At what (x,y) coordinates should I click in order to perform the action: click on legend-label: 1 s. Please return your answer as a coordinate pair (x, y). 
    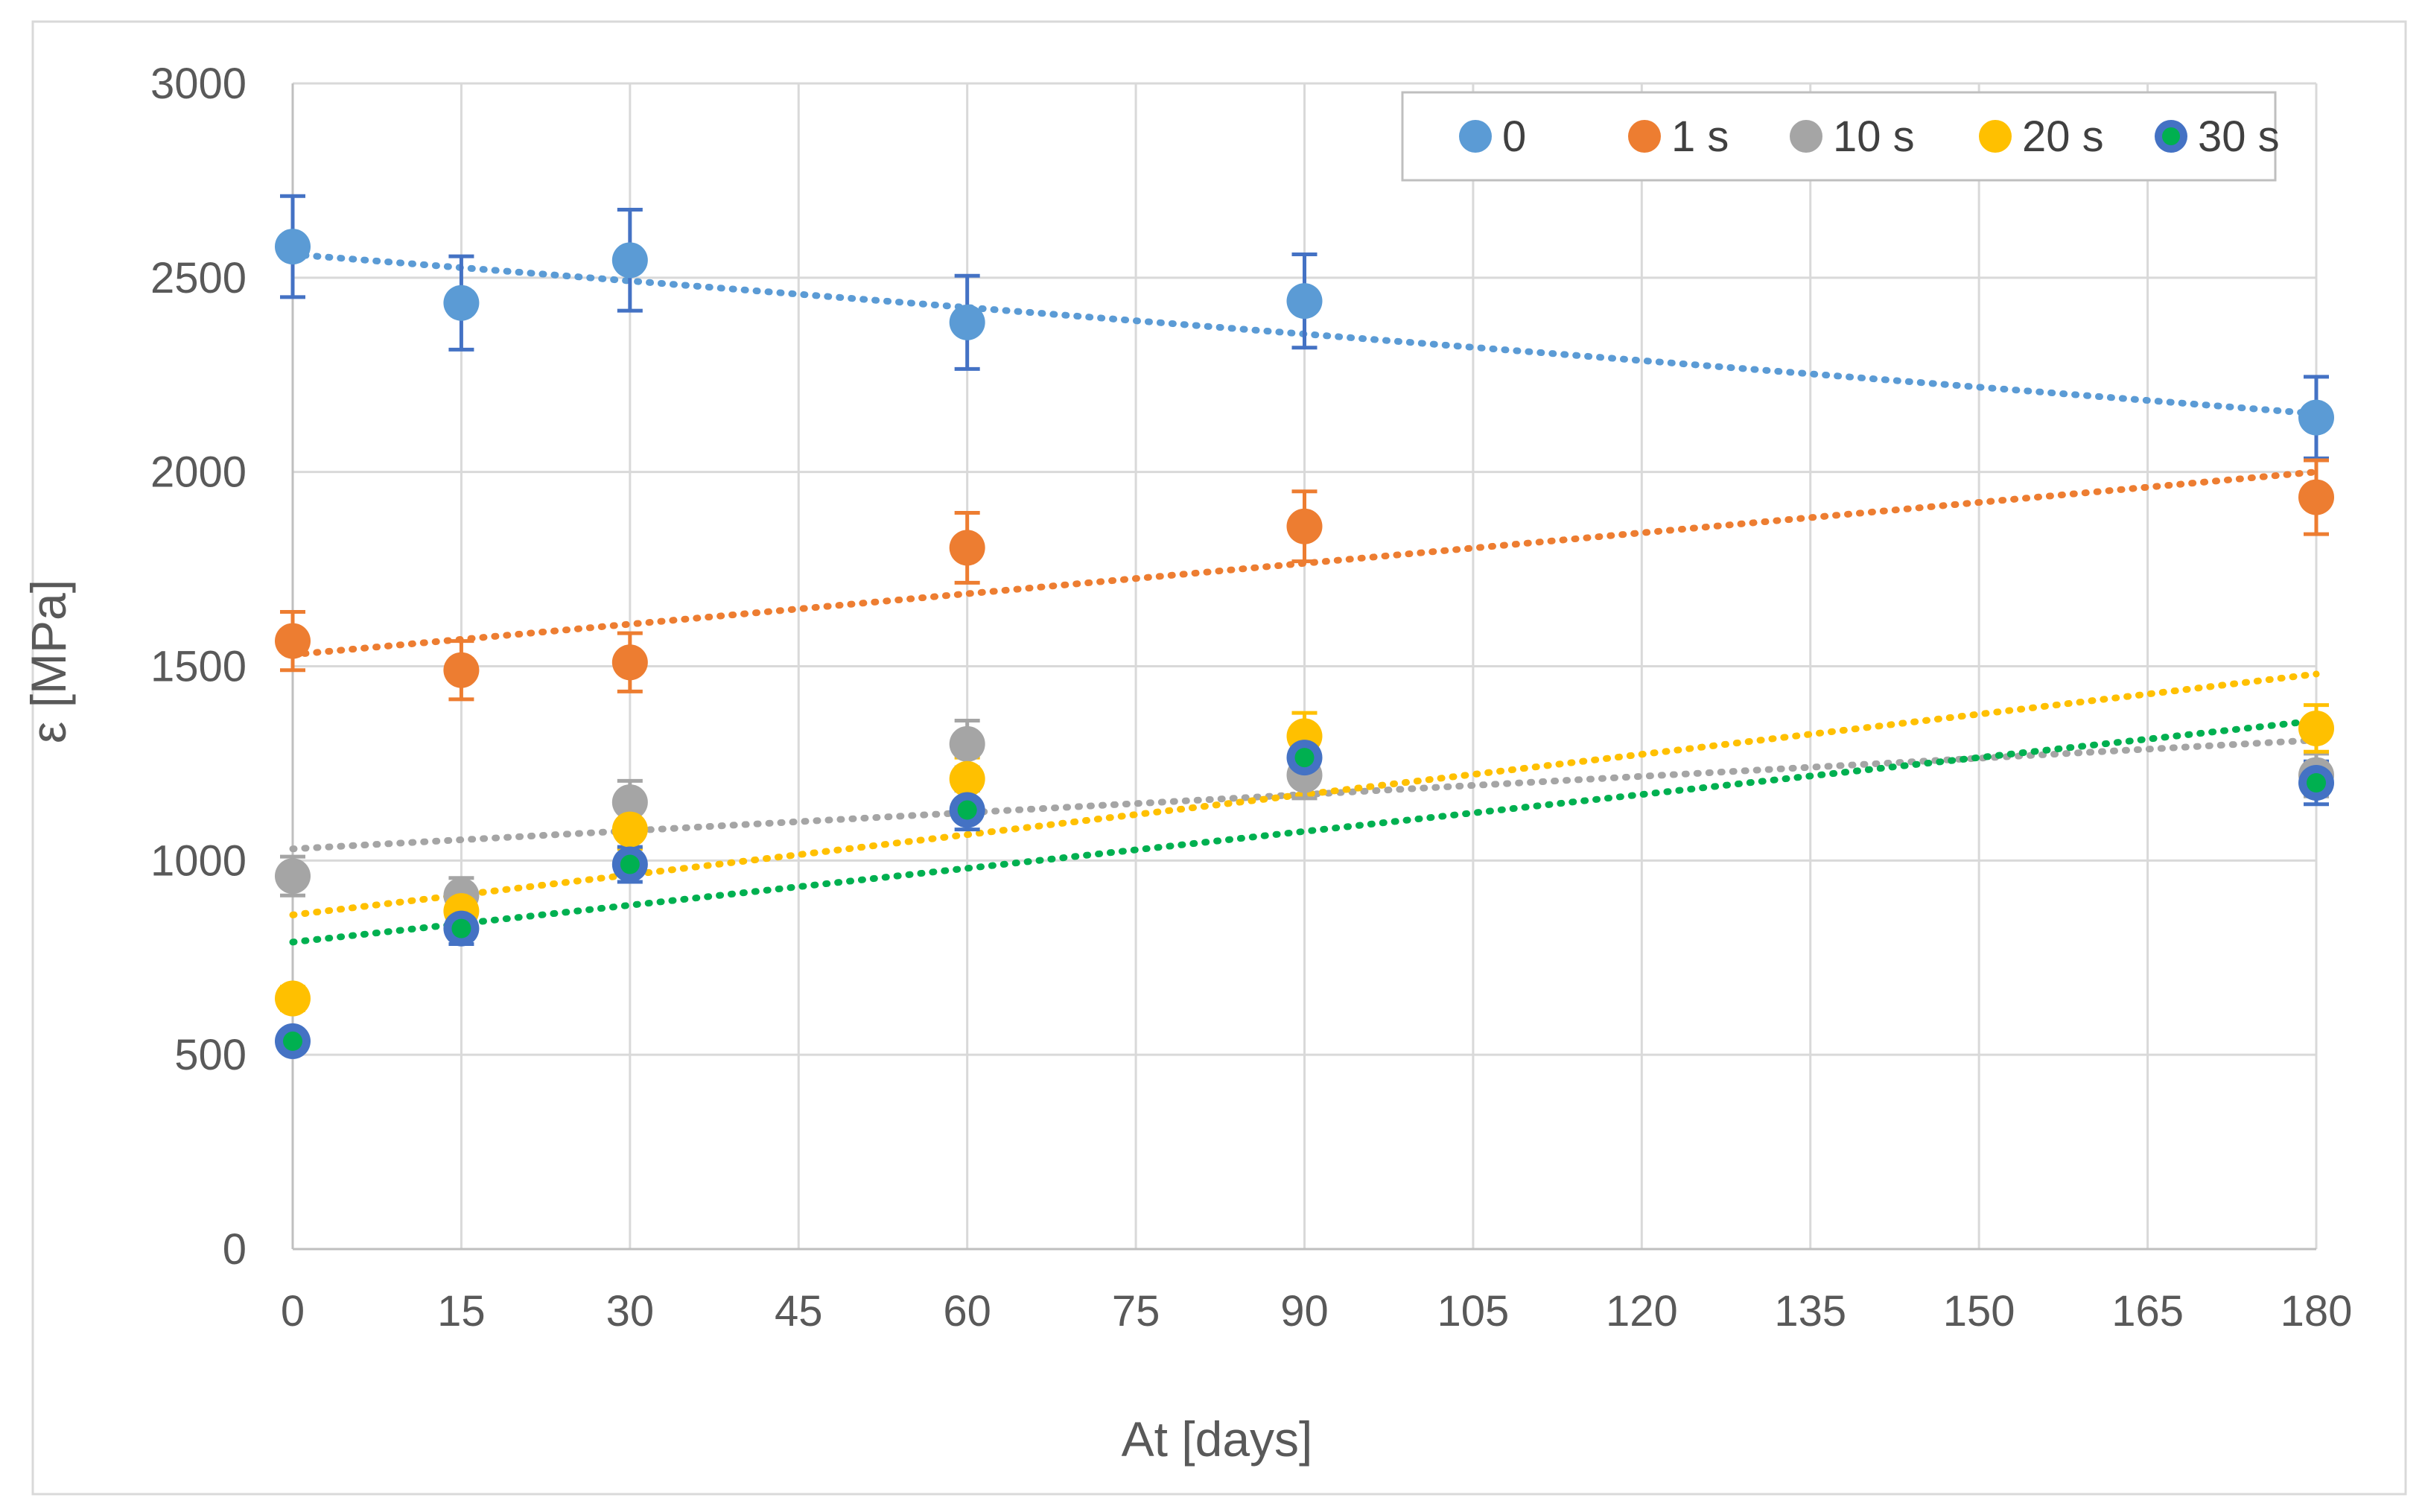
    Looking at the image, I should click on (1700, 136).